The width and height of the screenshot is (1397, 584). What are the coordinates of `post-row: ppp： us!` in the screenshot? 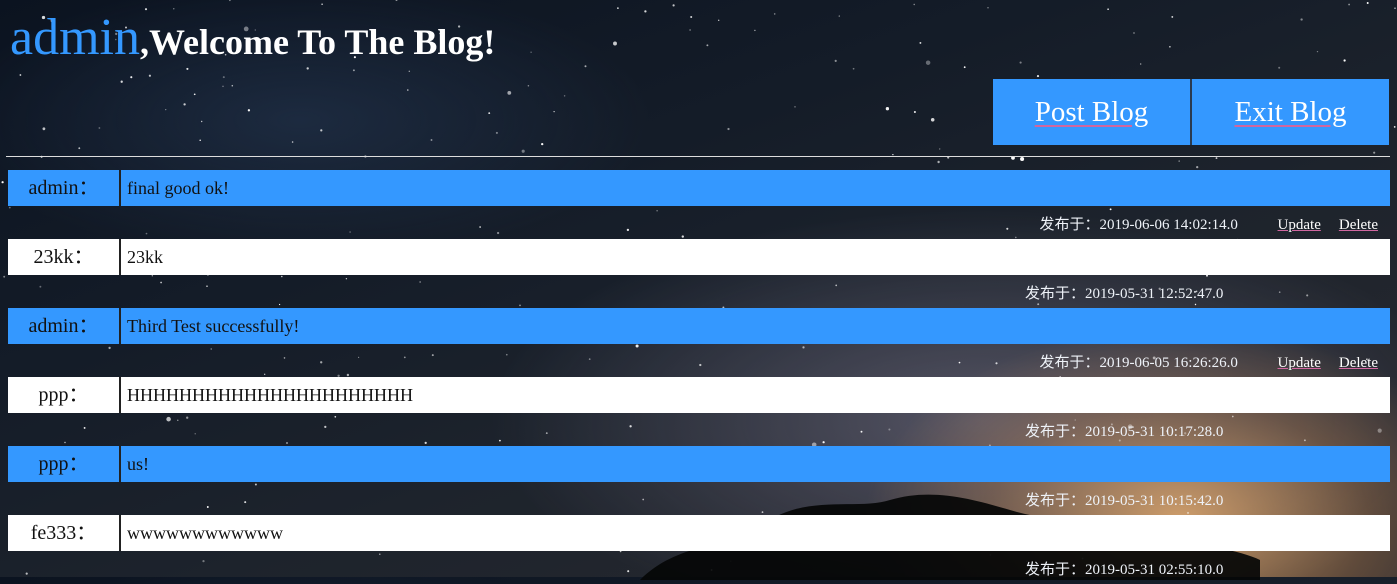 It's located at (699, 464).